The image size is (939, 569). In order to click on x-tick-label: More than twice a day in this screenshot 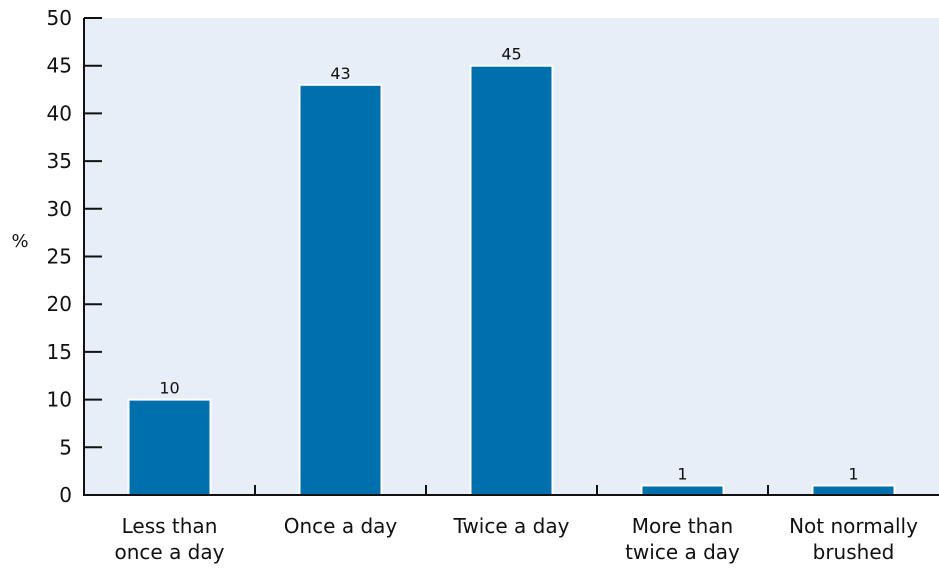, I will do `click(682, 539)`.